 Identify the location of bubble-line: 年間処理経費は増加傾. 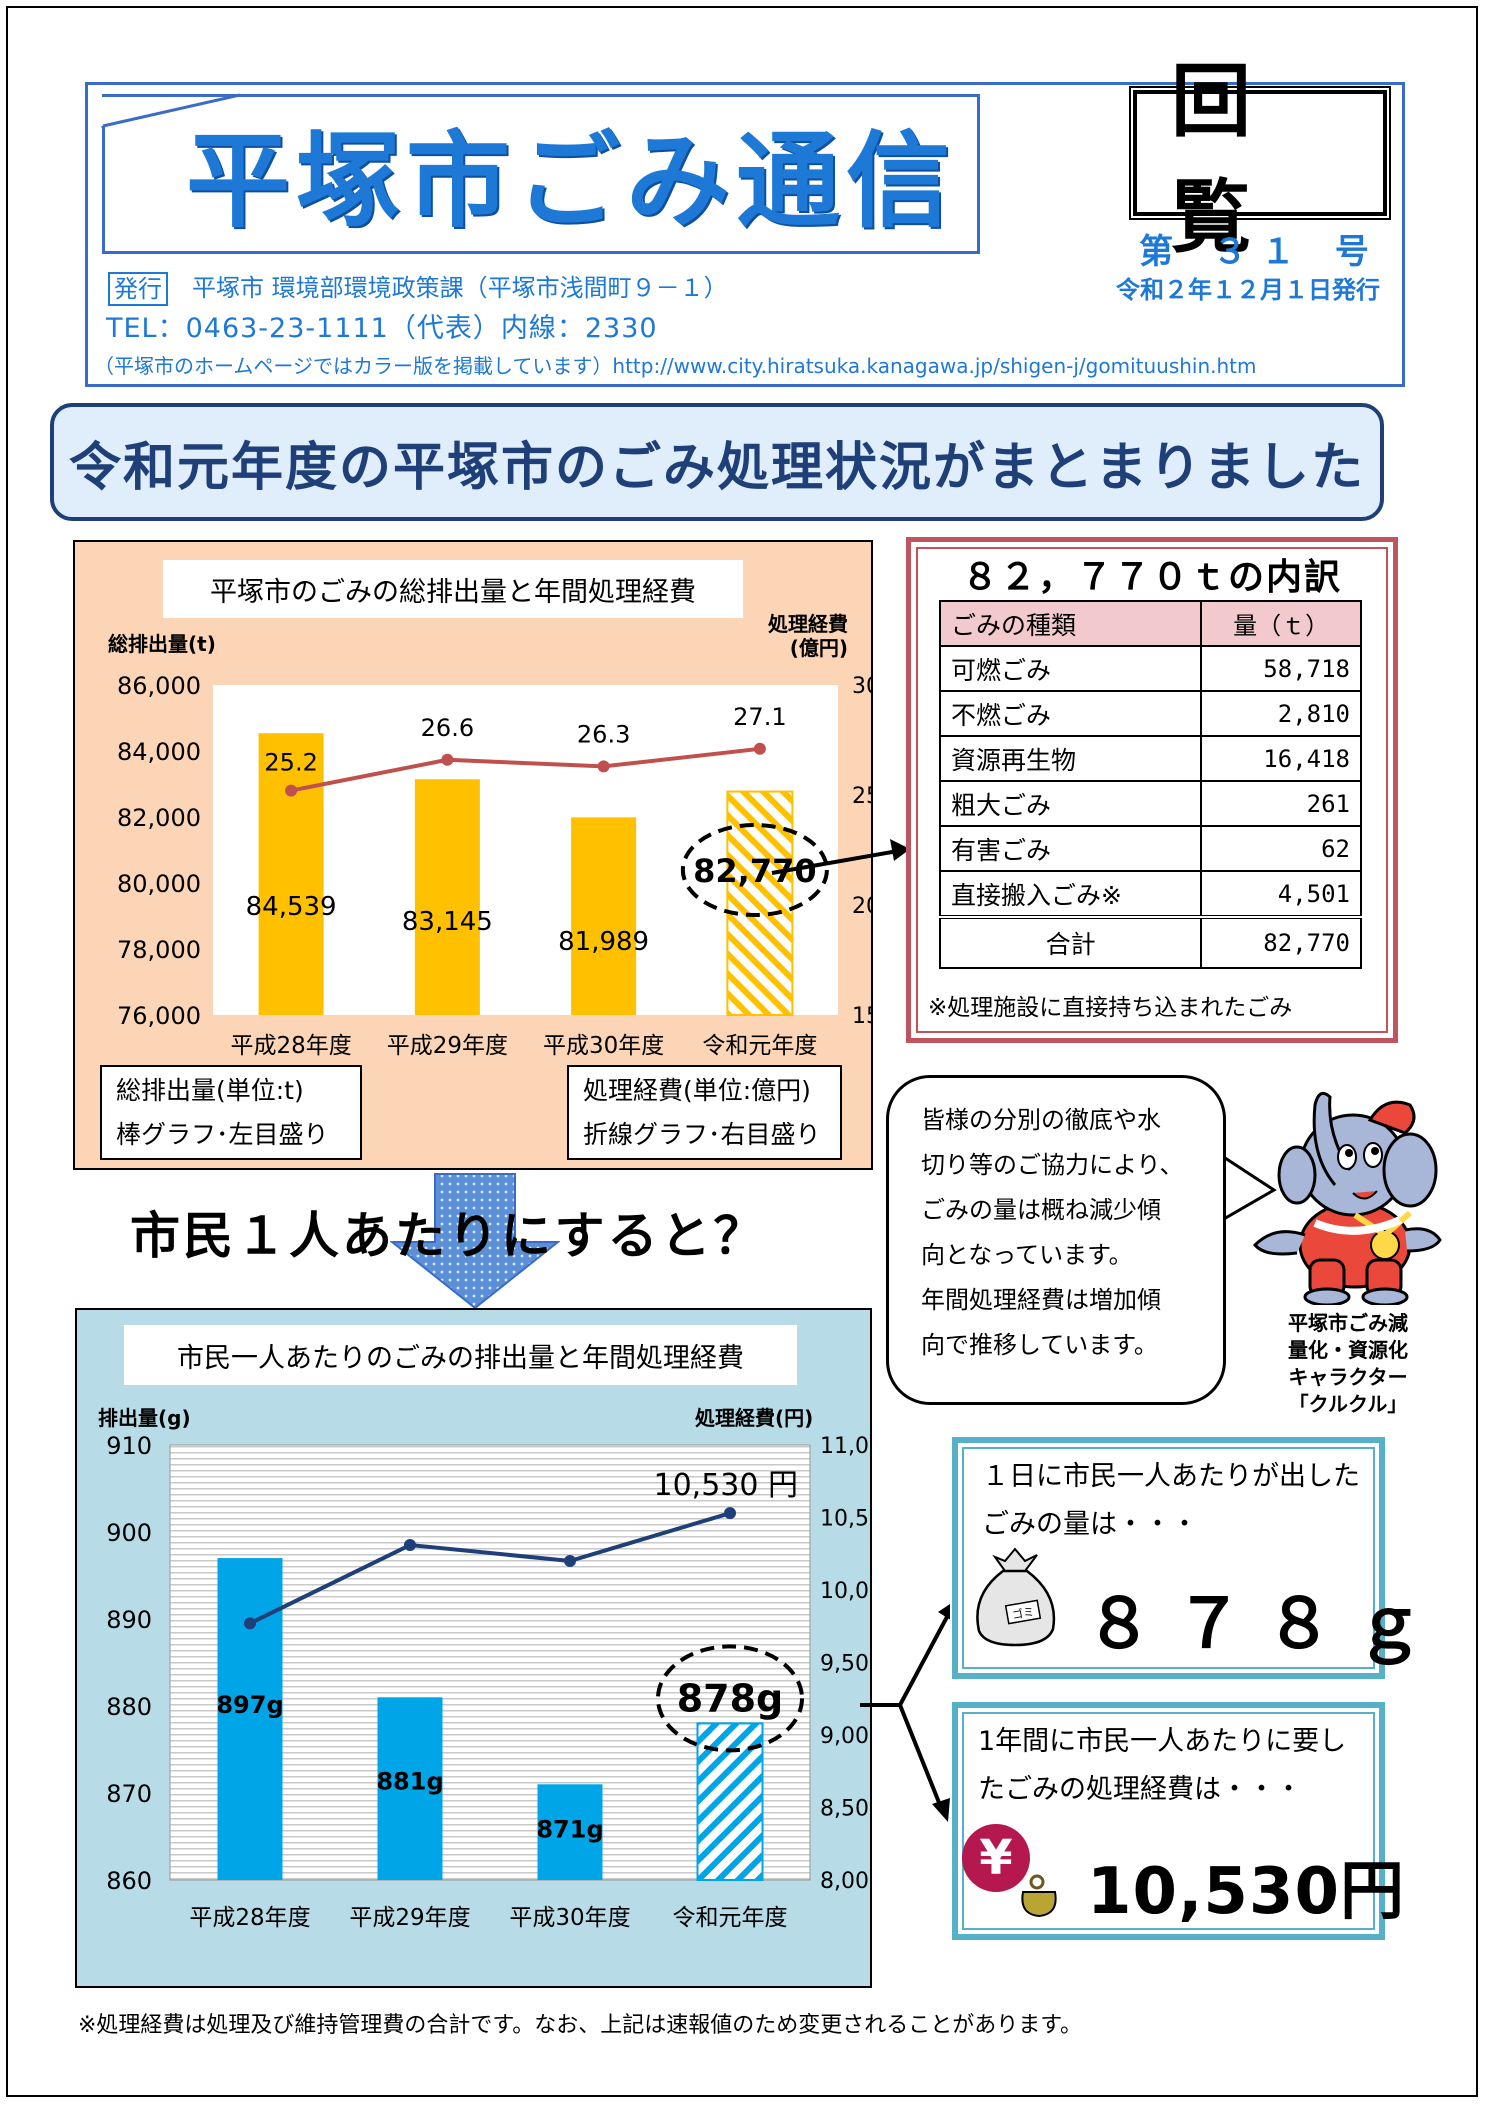
(1041, 1300).